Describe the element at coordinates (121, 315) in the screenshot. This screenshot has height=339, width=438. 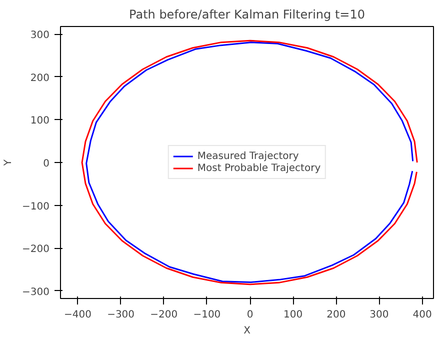
I see `x-tick-label: −300` at that location.